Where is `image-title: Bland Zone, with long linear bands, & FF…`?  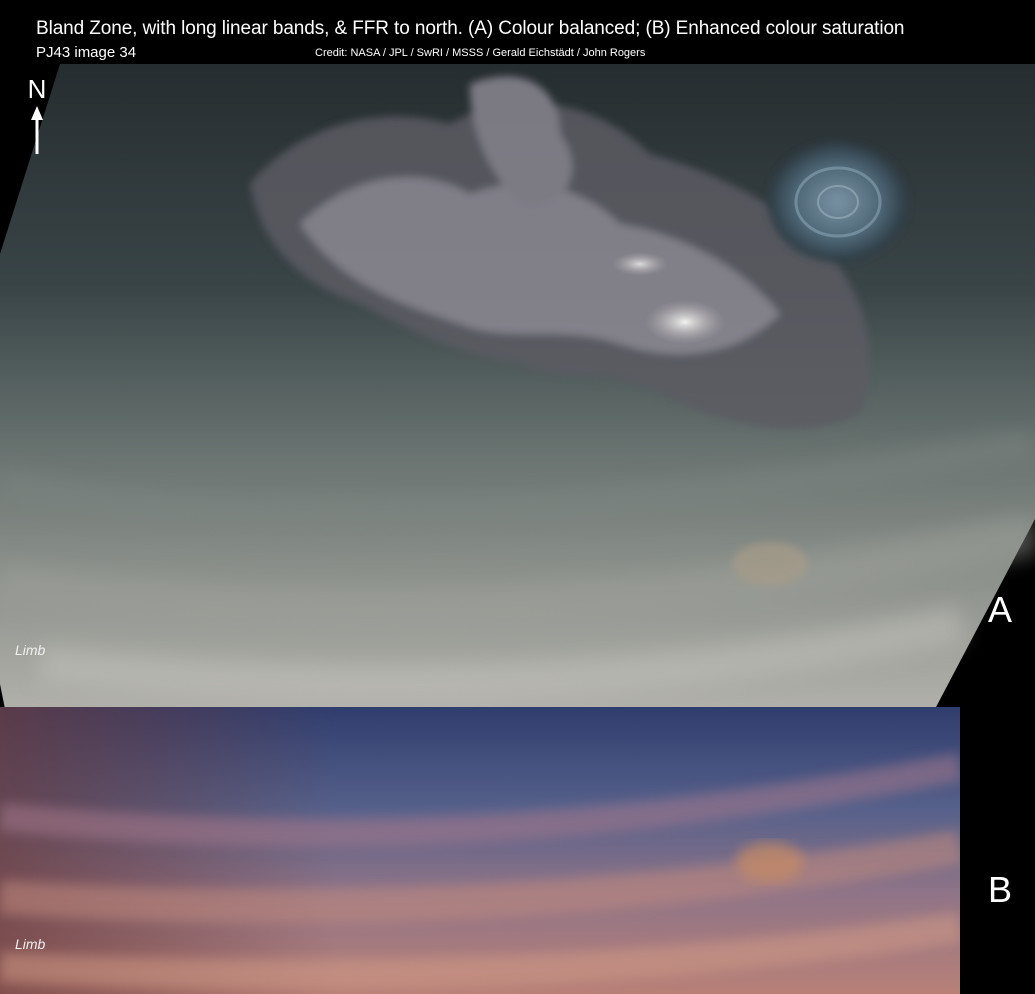 image-title: Bland Zone, with long linear bands, & FF… is located at coordinates (470, 28).